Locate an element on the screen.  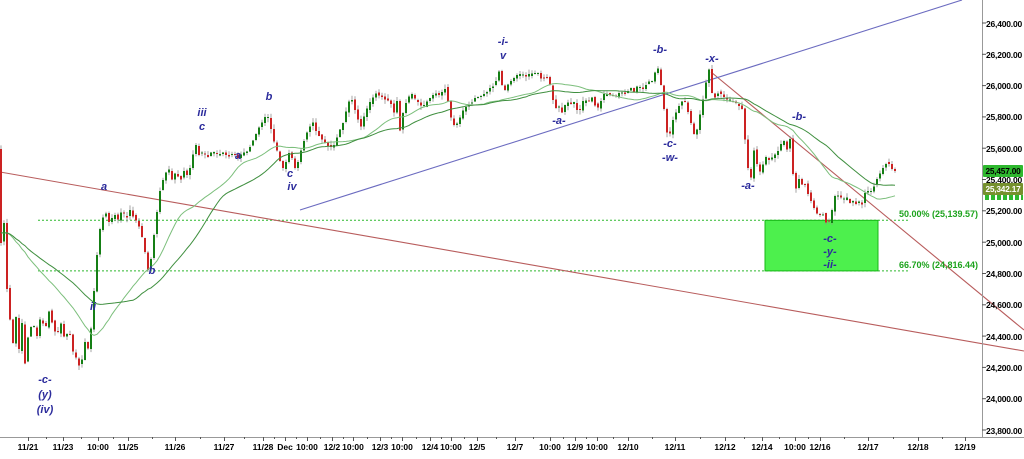
wave-label: -i- is located at coordinates (503, 42).